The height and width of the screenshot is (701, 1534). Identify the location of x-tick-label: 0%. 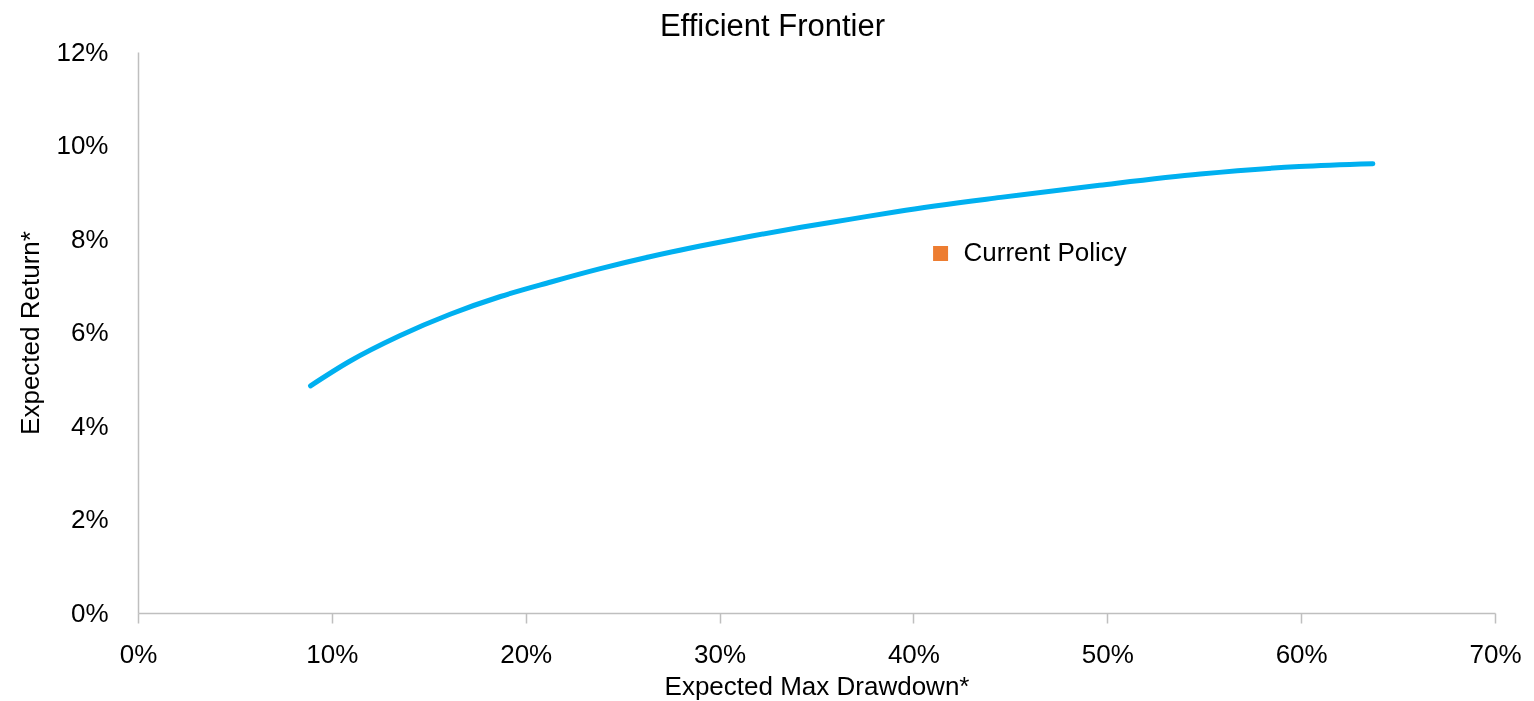
(138, 653).